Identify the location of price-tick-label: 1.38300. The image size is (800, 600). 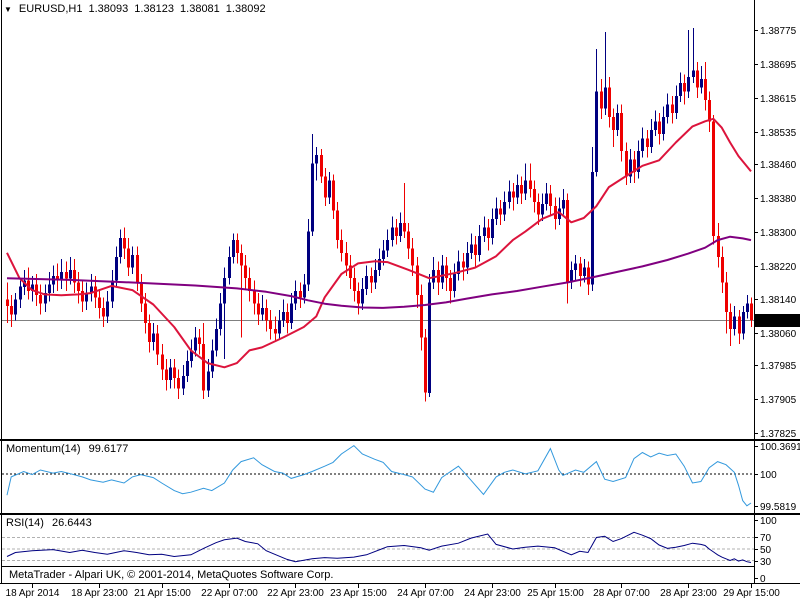
(778, 233).